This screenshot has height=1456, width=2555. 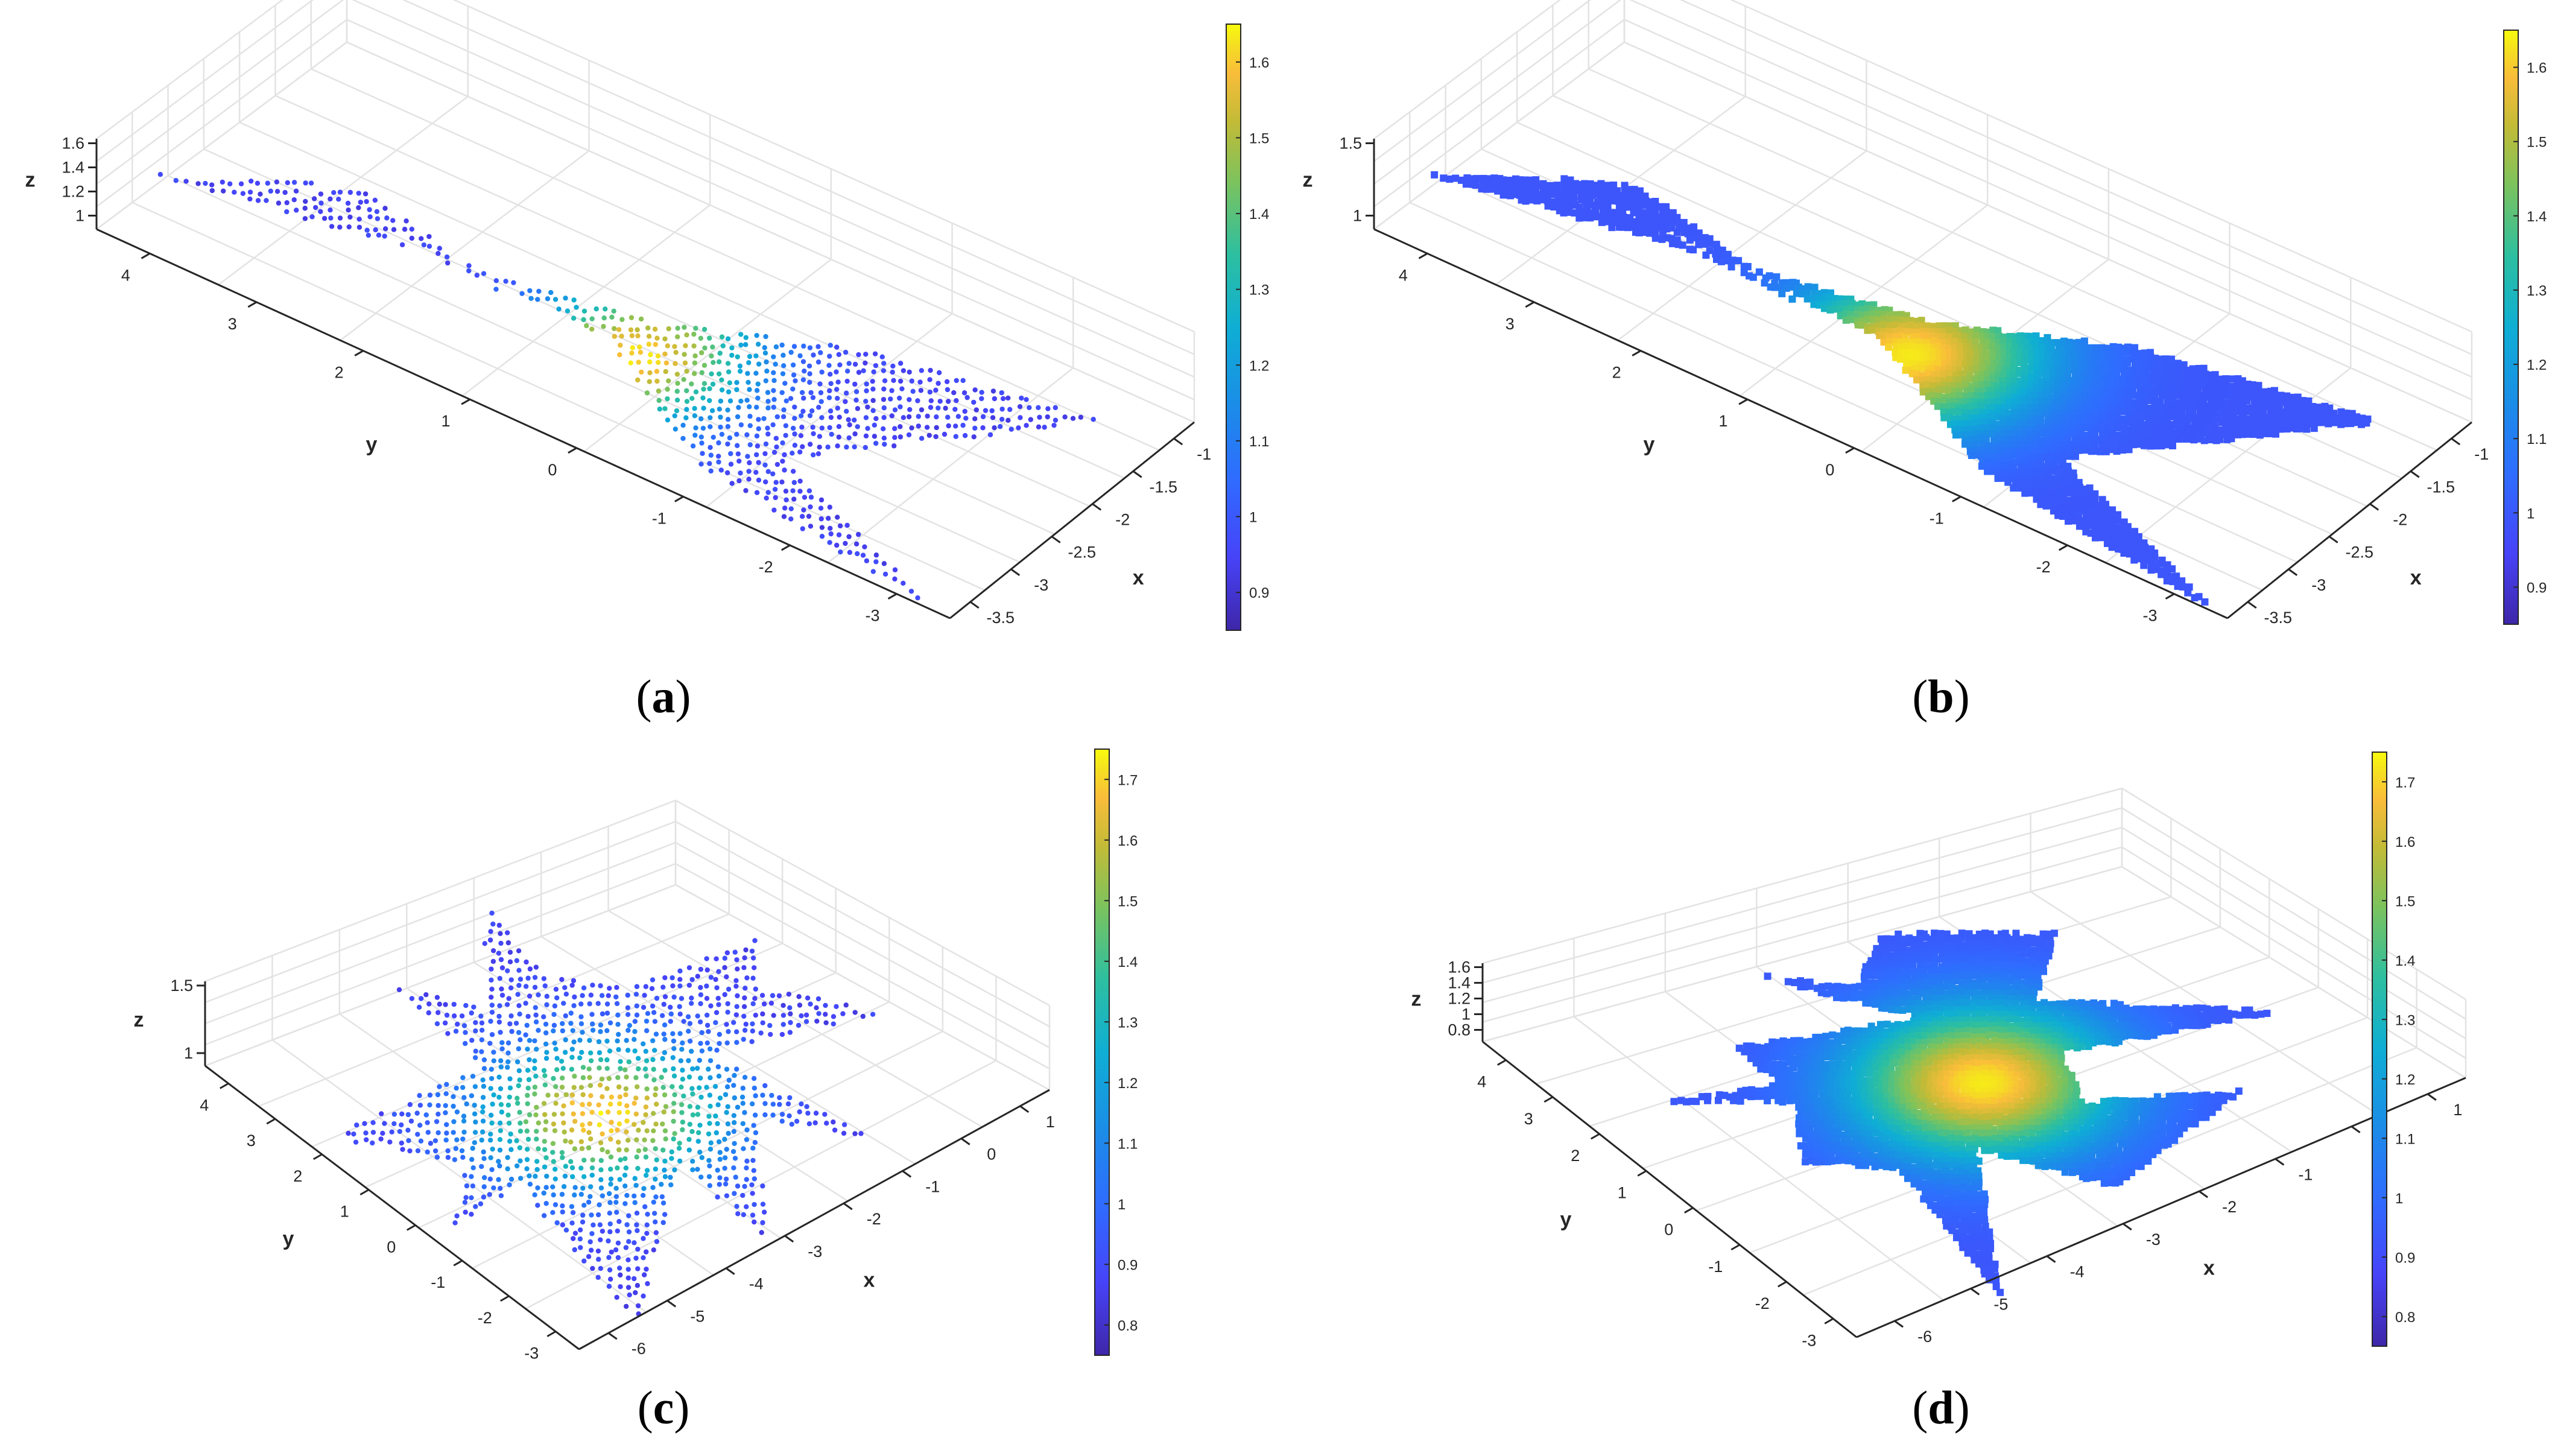 I want to click on colorbar-tick-label: 1.1, so click(x=2537, y=439).